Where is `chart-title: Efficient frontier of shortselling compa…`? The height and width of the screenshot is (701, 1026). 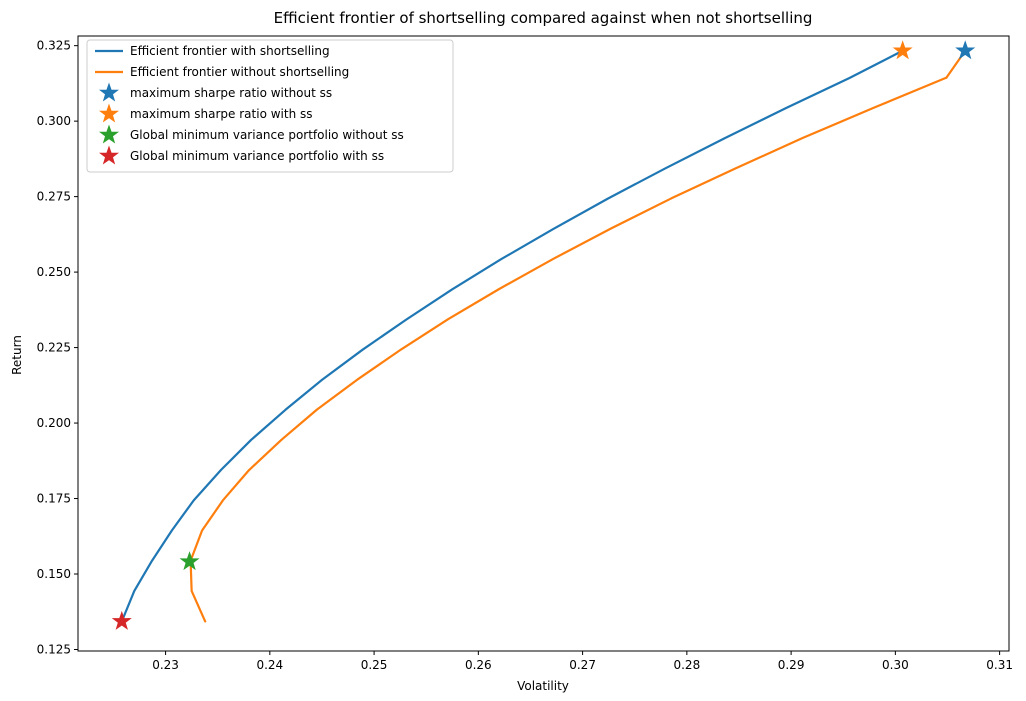 chart-title: Efficient frontier of shortselling compa… is located at coordinates (543, 18).